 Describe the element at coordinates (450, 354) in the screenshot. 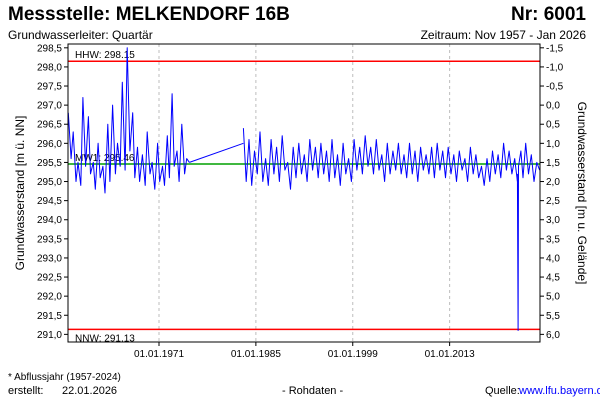

I see `x-tick-label: 01.01.2013` at that location.